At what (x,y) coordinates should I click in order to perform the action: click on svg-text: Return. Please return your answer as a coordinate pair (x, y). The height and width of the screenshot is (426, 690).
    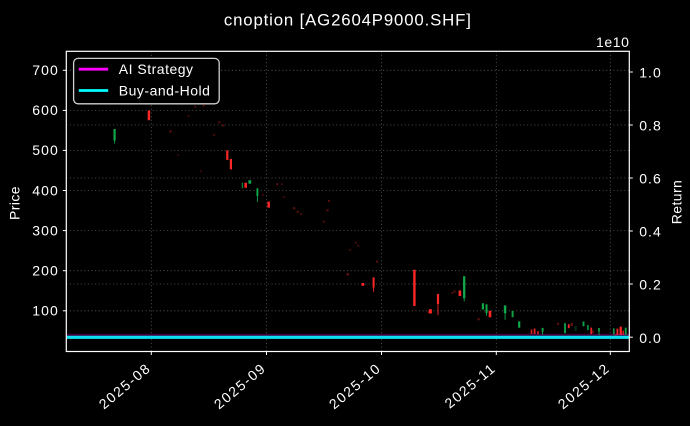
    Looking at the image, I should click on (677, 202).